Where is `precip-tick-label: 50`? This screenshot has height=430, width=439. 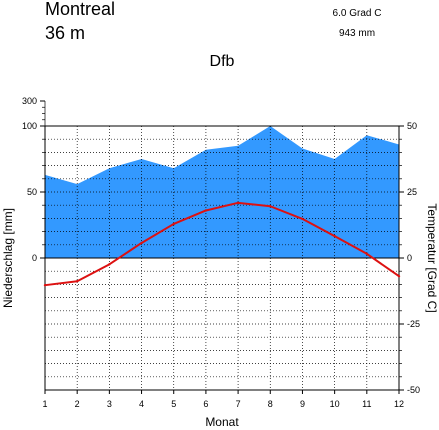 precip-tick-label: 50 is located at coordinates (32, 192).